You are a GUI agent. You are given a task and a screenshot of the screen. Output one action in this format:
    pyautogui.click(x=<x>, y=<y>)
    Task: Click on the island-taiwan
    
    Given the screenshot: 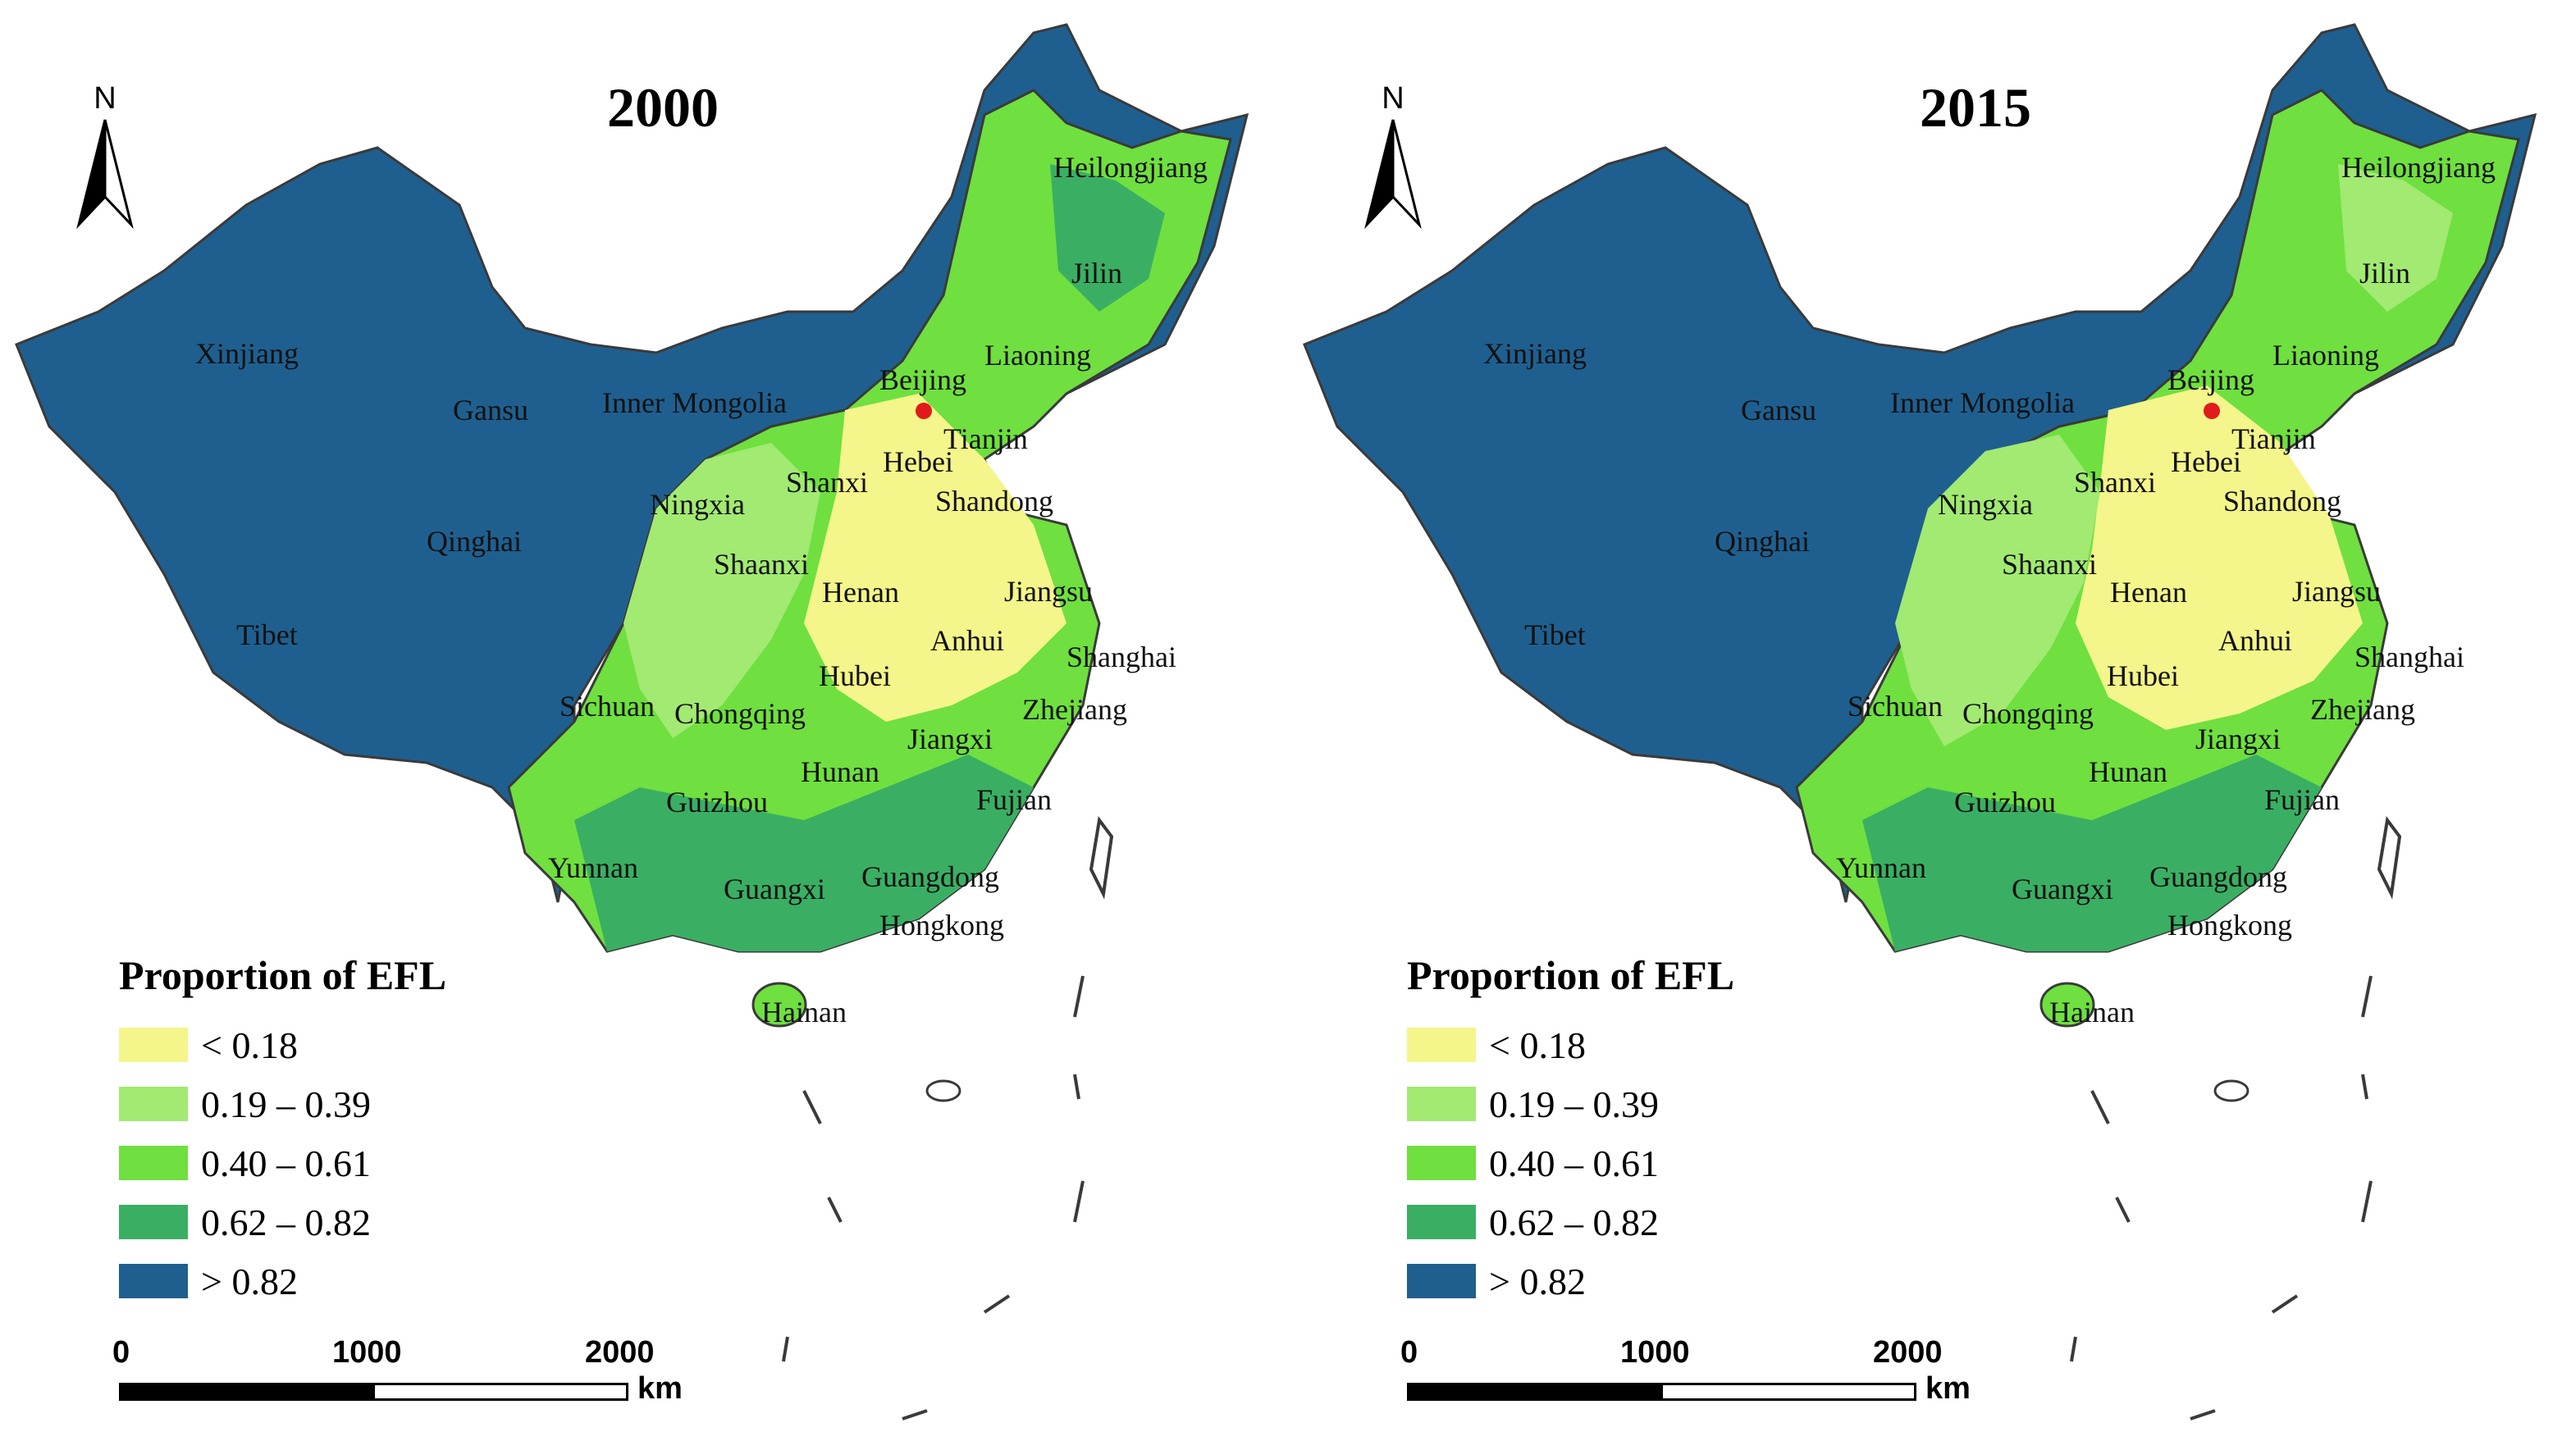 What is the action you would take?
    pyautogui.click(x=1102, y=858)
    